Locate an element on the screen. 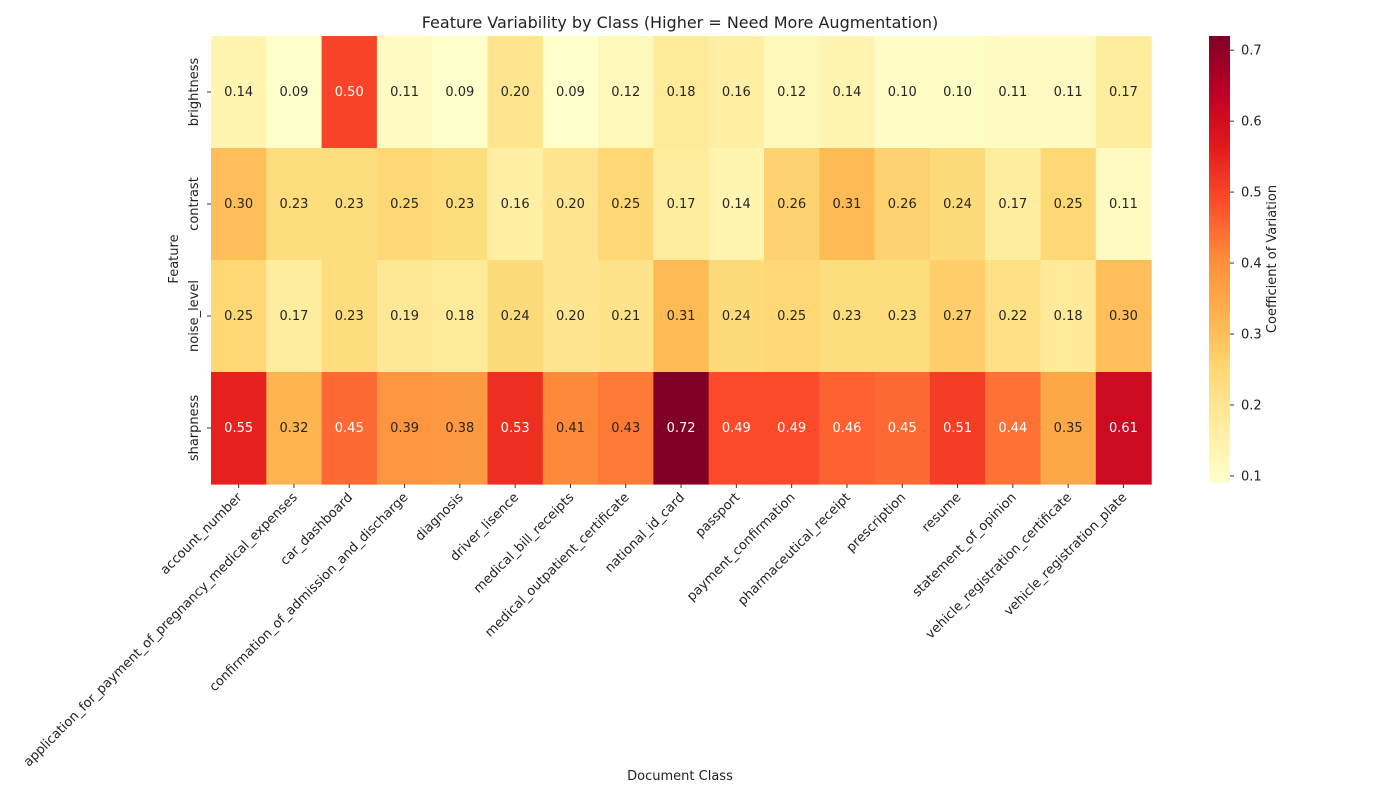 The image size is (1400, 800). column-label: resume is located at coordinates (941, 512).